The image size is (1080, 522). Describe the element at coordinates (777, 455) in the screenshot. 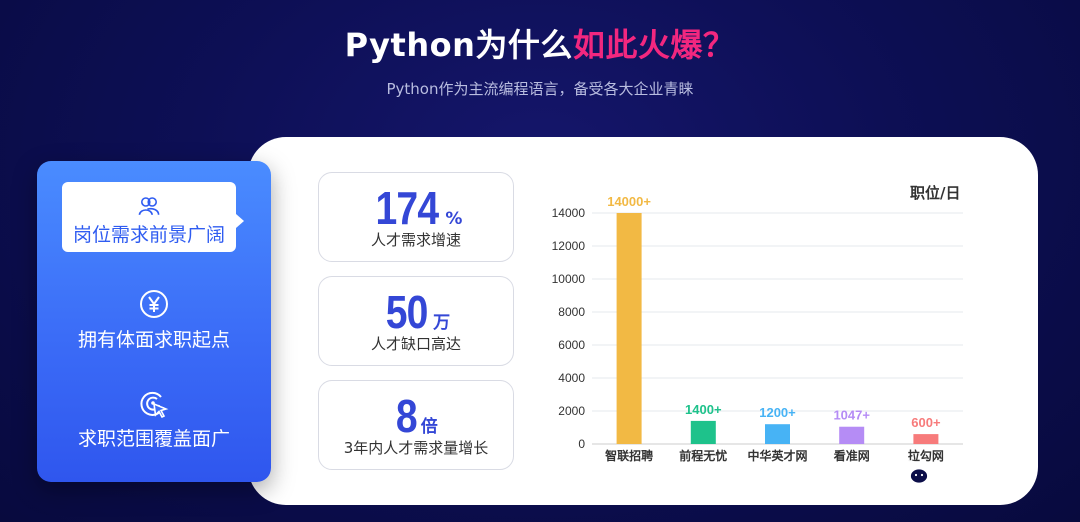

I see `x-tick-label: 中华英才网` at that location.